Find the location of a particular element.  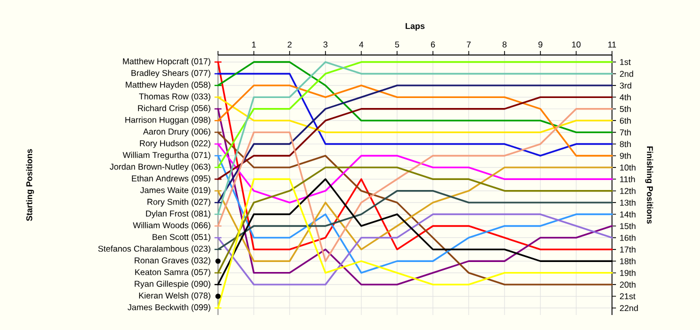

y-tick-label: 18th is located at coordinates (628, 261).